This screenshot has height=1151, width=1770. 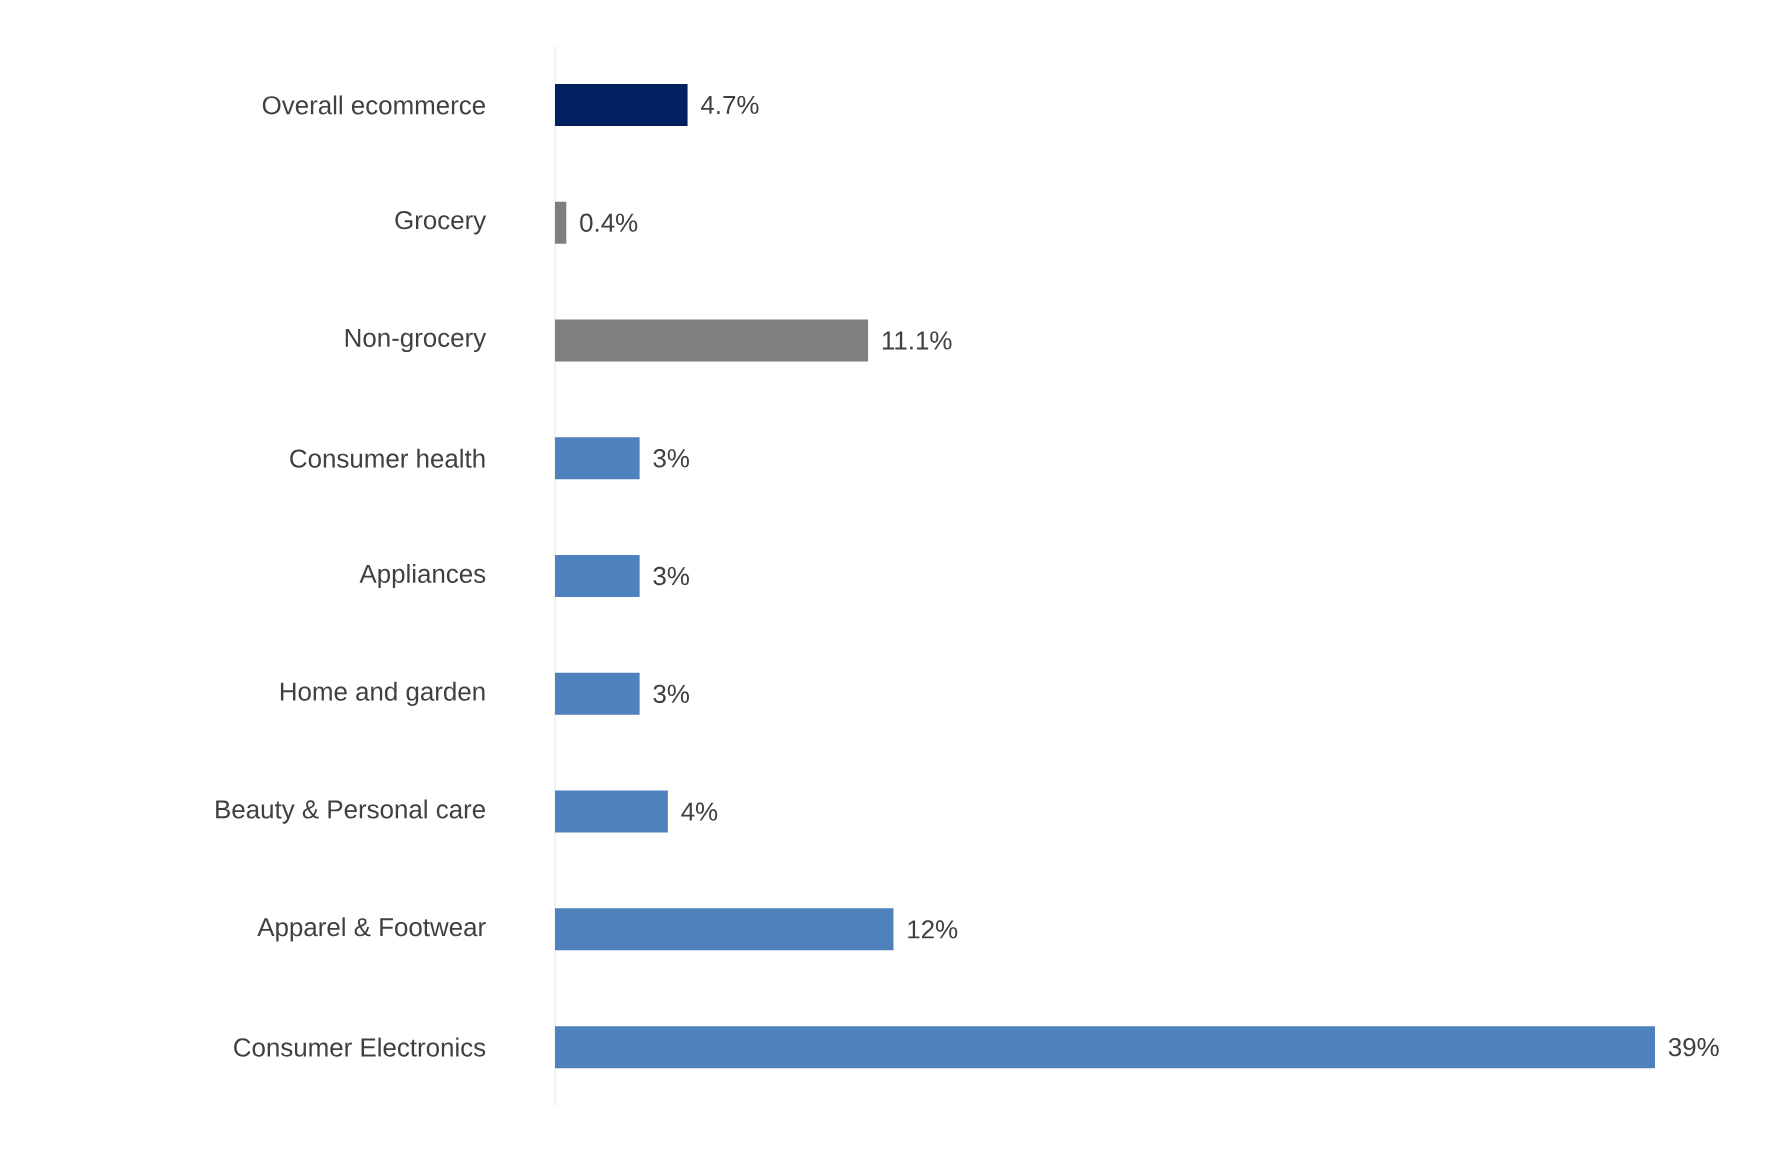 I want to click on y-tick-label: Appliances, so click(x=422, y=576).